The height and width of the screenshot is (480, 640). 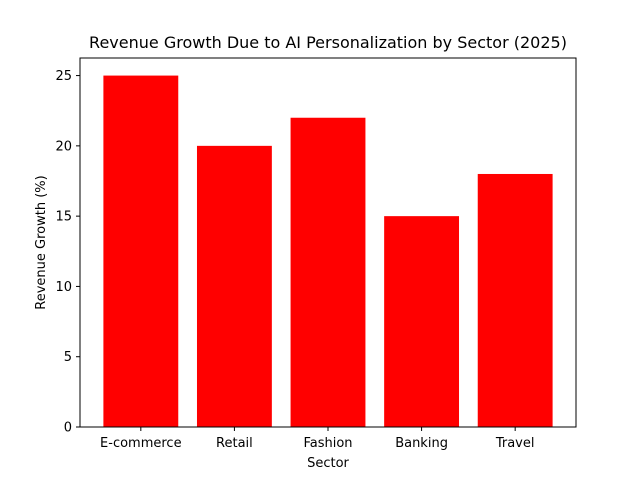 I want to click on y-axis-label: Revenue Growth (%), so click(x=41, y=242).